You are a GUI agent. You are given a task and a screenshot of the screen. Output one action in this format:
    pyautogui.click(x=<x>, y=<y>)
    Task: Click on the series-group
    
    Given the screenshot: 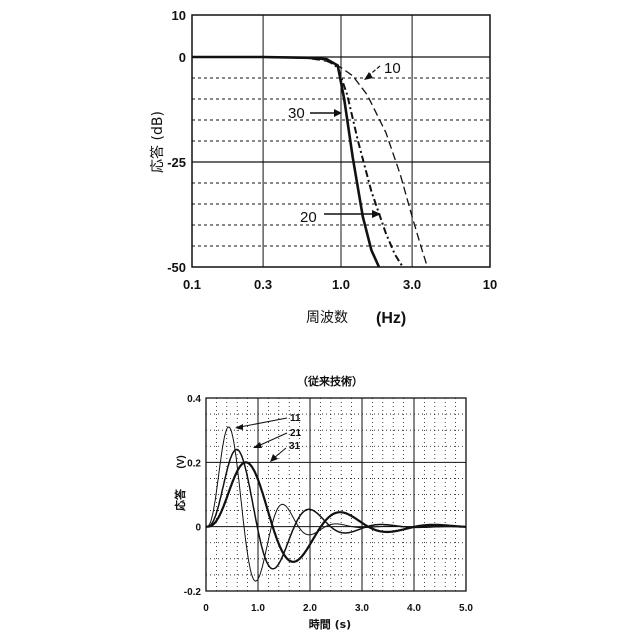 What is the action you would take?
    pyautogui.click(x=336, y=504)
    